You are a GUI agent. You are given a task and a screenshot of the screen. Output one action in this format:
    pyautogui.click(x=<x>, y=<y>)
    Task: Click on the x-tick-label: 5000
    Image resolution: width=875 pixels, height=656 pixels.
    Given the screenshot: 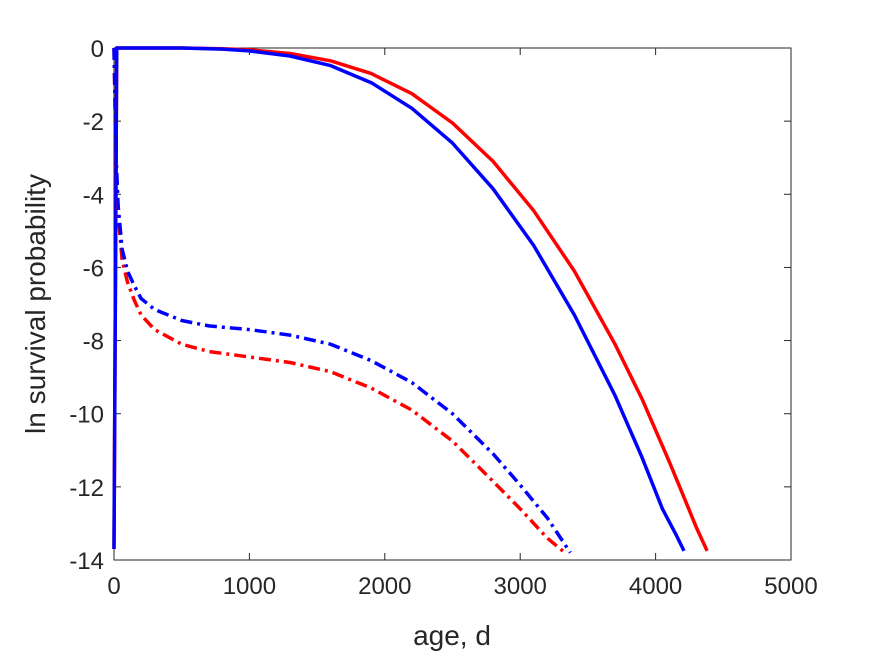 What is the action you would take?
    pyautogui.click(x=790, y=586)
    